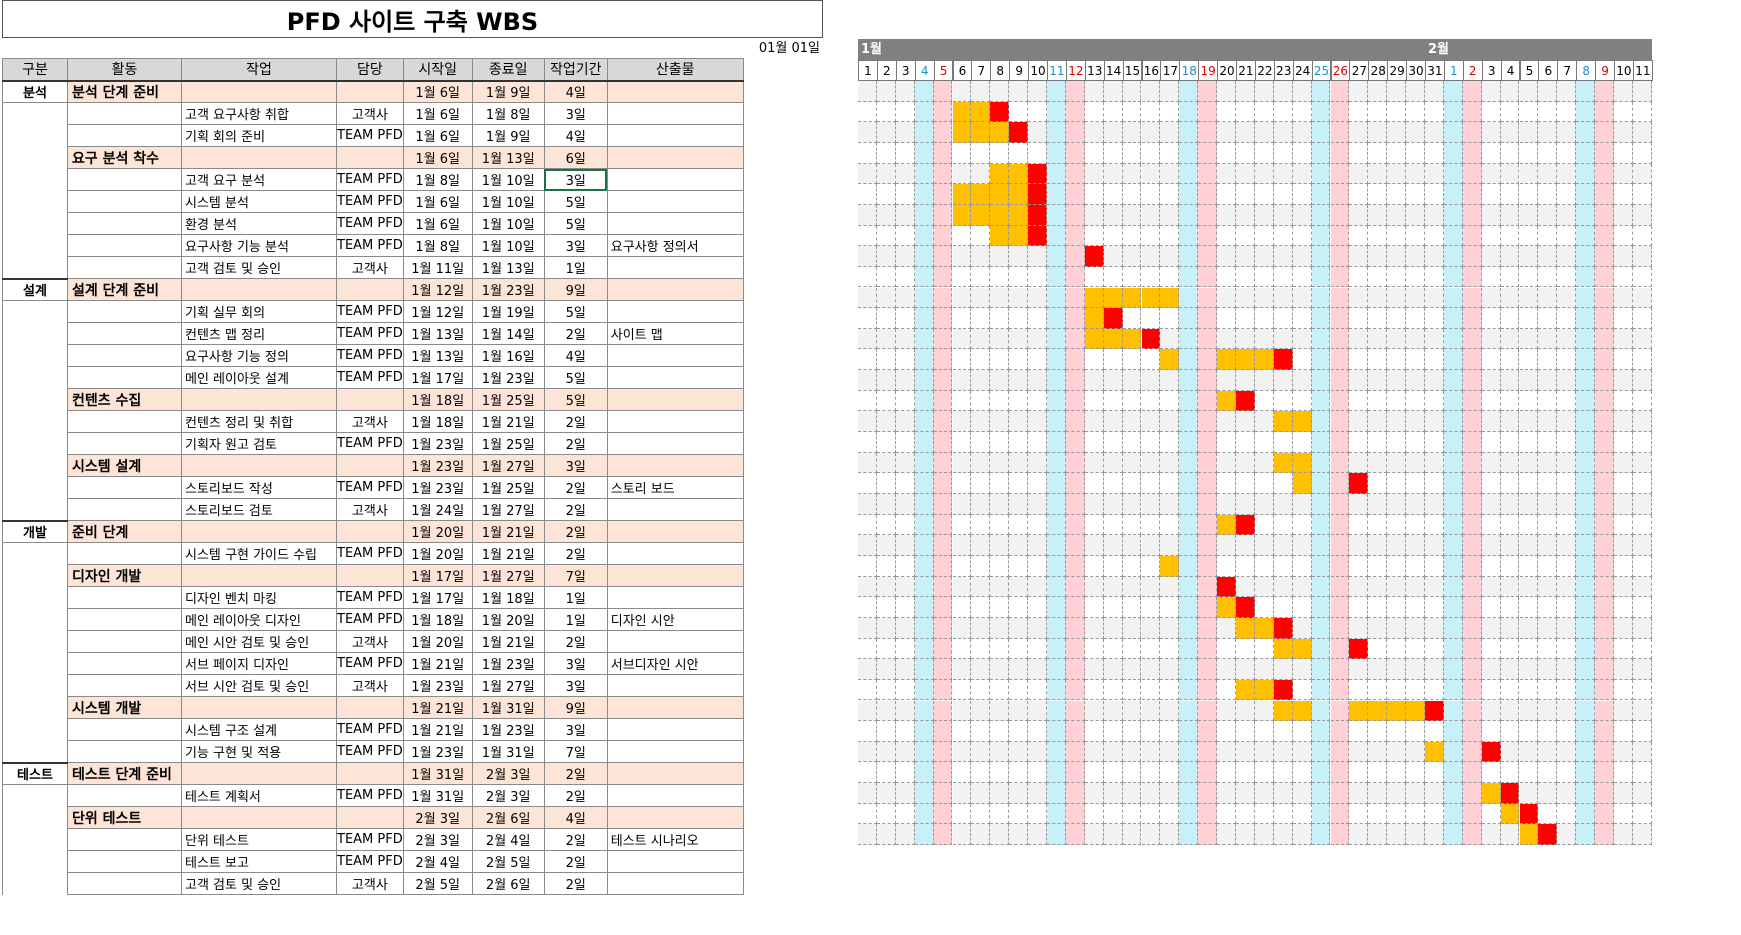 The width and height of the screenshot is (1741, 935). Describe the element at coordinates (575, 663) in the screenshot. I see `duration-cell: 3일` at that location.